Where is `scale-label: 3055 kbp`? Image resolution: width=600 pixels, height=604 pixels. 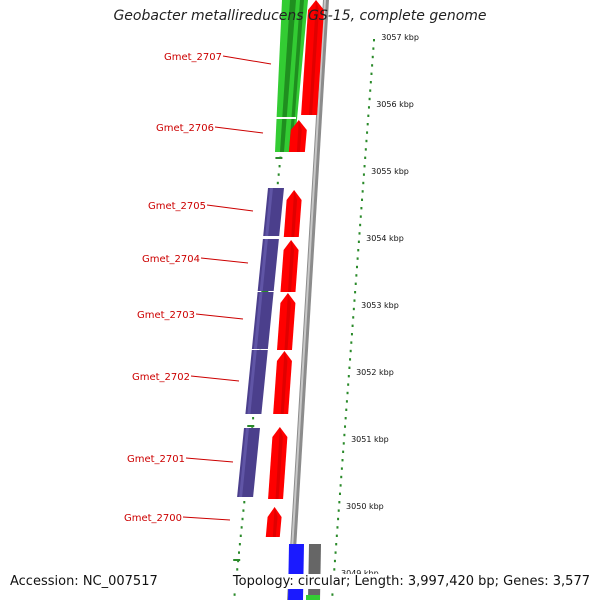
scale-label: 3055 kbp is located at coordinates (390, 171).